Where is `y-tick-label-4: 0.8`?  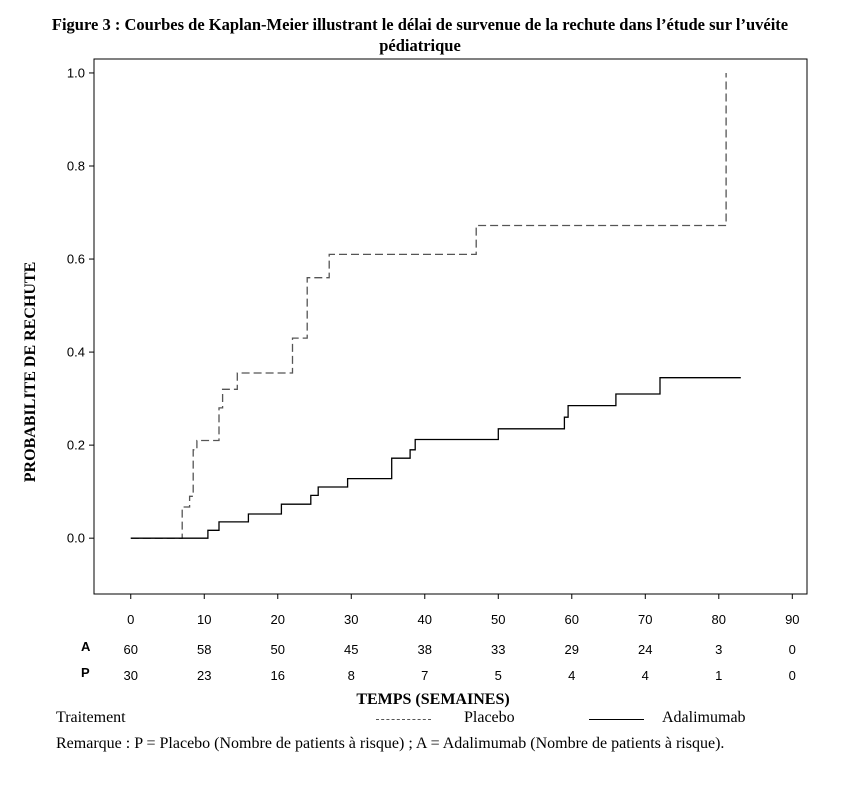
y-tick-label-4: 0.8 is located at coordinates (76, 166).